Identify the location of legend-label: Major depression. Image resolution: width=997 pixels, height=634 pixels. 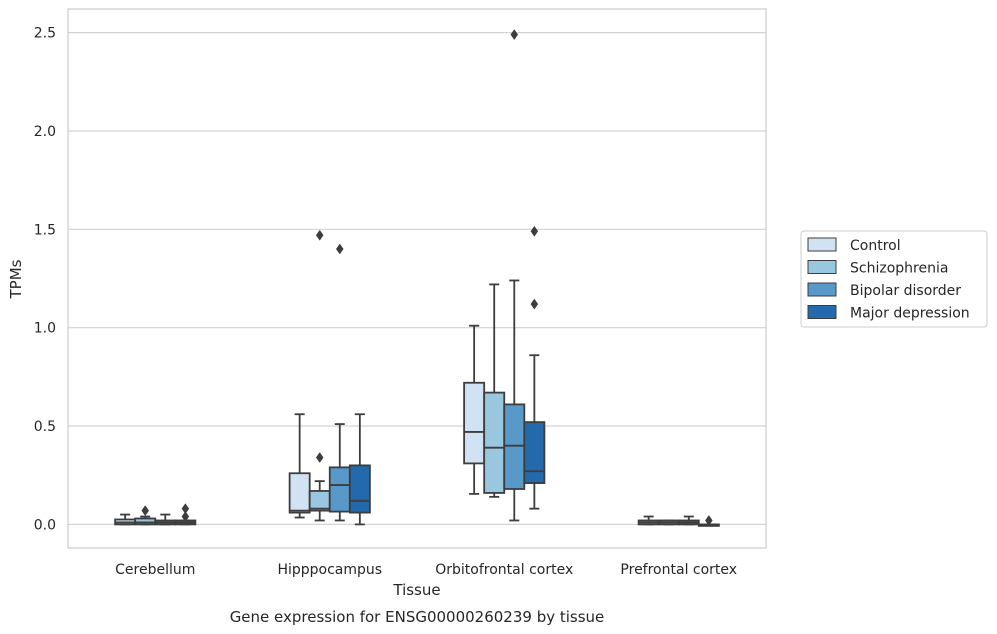
(910, 314).